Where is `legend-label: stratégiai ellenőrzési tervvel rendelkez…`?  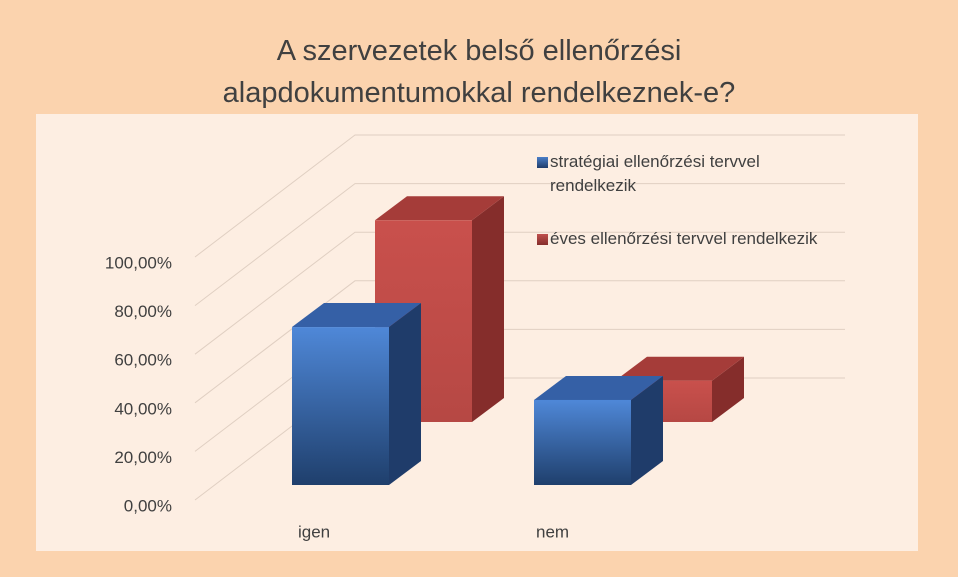 legend-label: stratégiai ellenőrzési tervvel rendelkez… is located at coordinates (655, 173).